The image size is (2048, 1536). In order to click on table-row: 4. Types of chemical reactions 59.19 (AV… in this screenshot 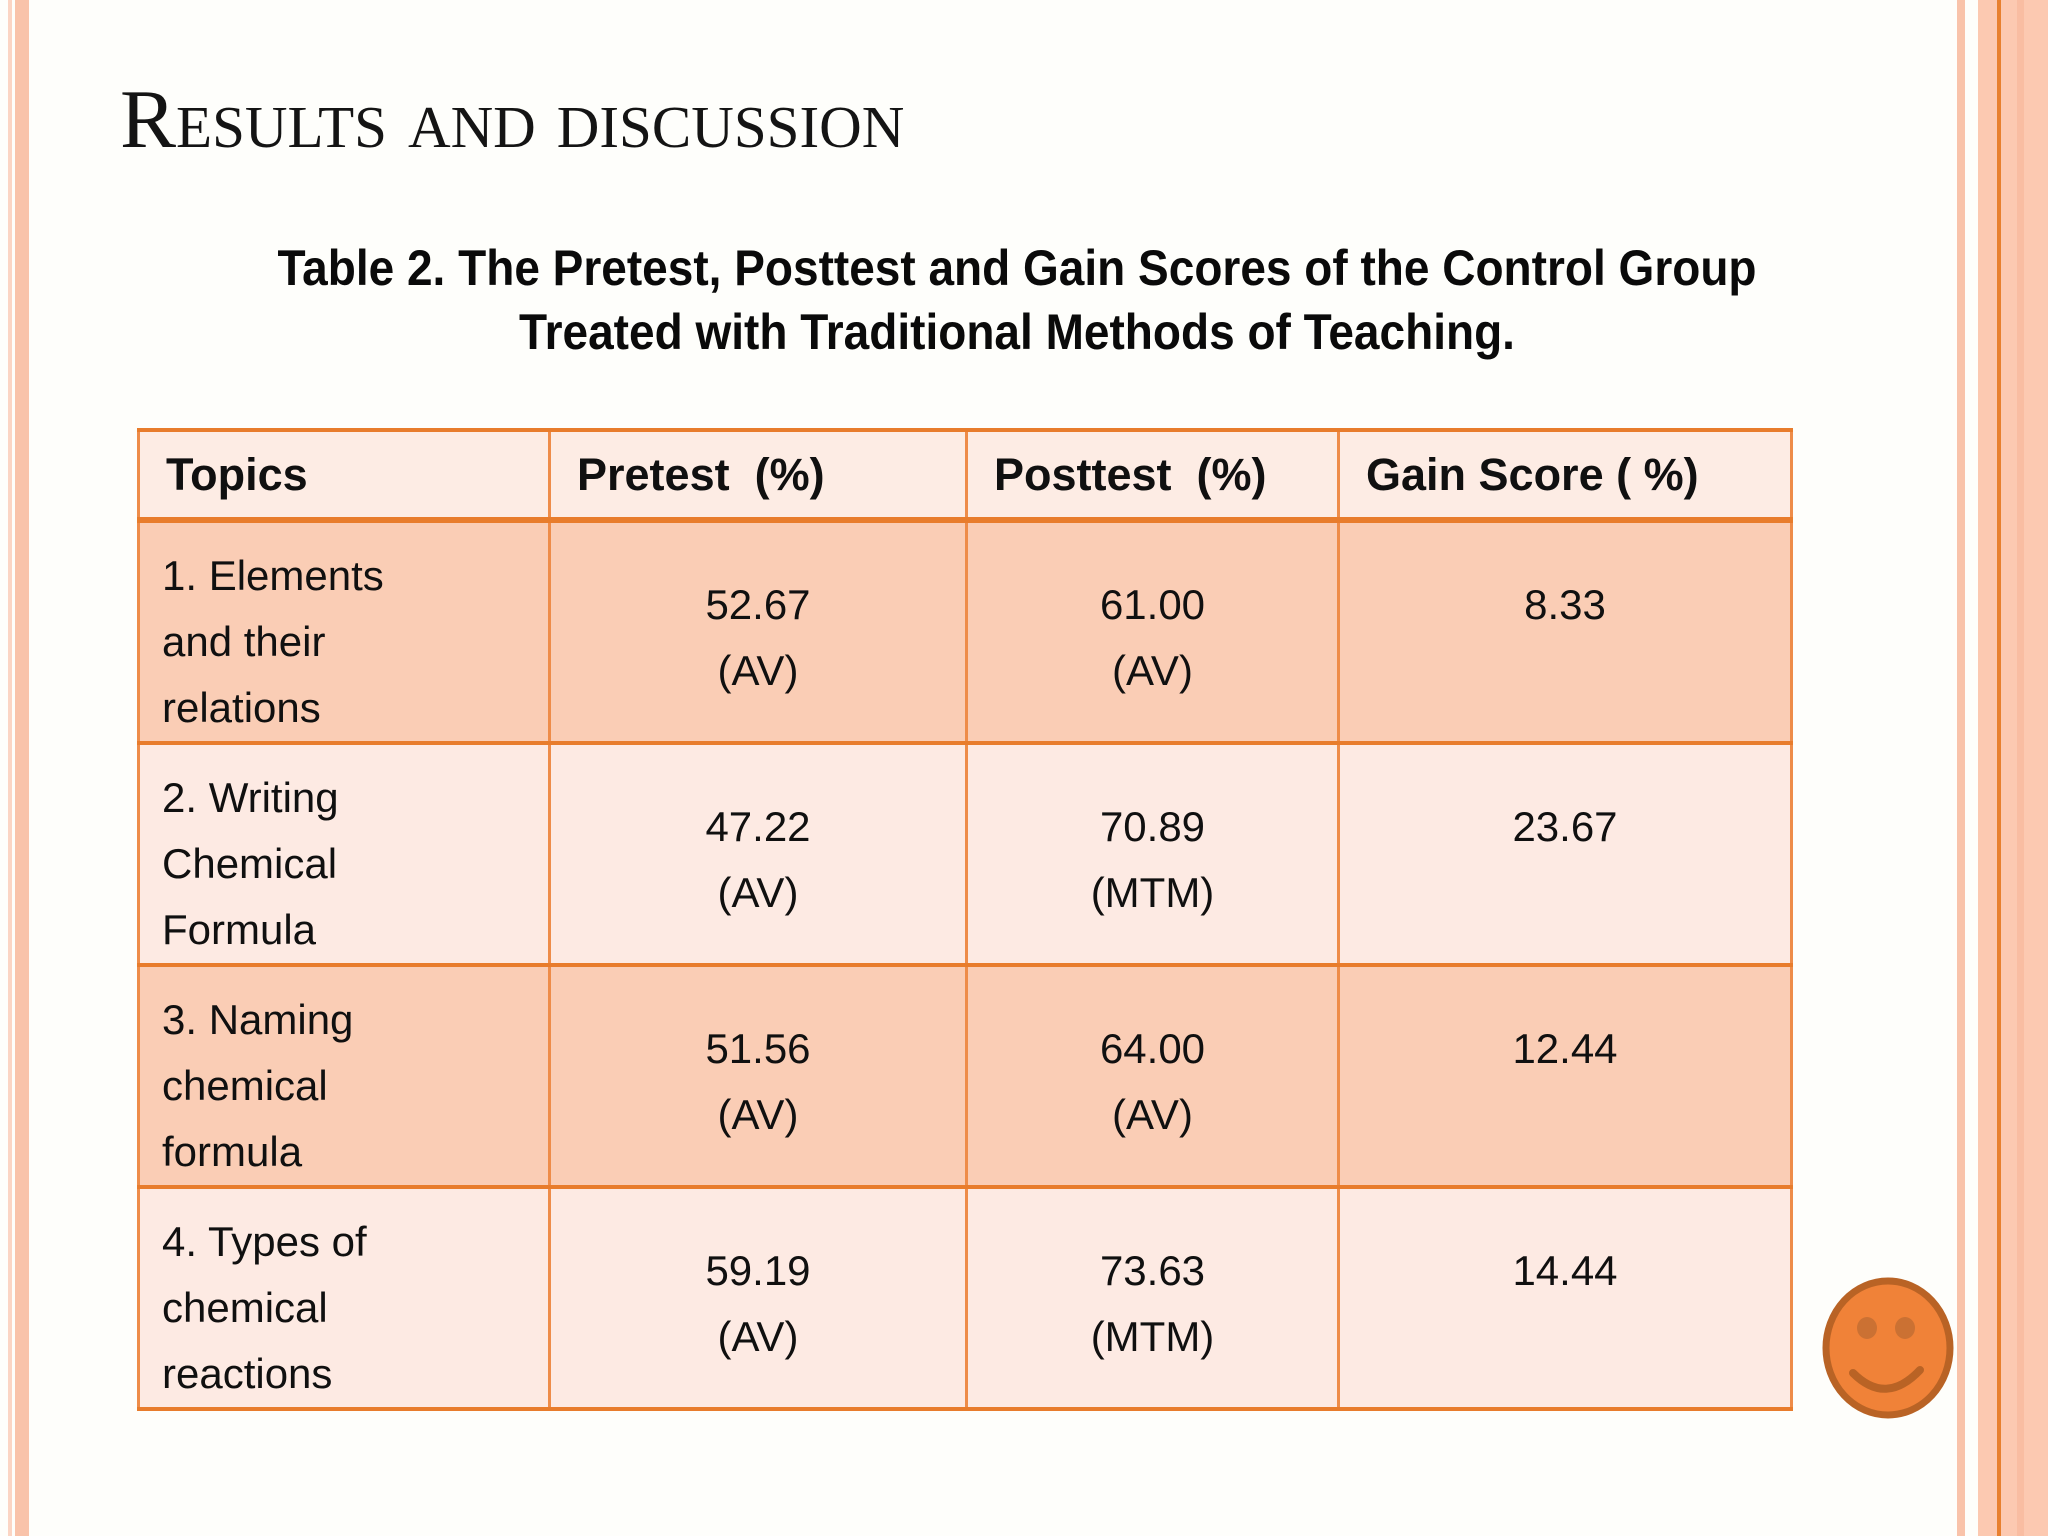, I will do `click(965, 1298)`.